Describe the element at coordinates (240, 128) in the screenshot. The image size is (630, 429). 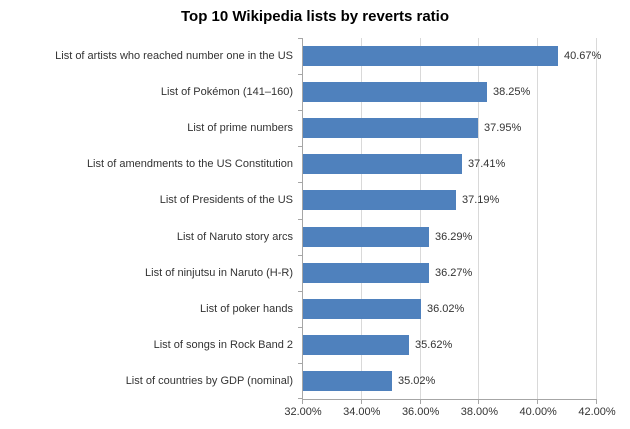
I see `category-label: List of prime numbers` at that location.